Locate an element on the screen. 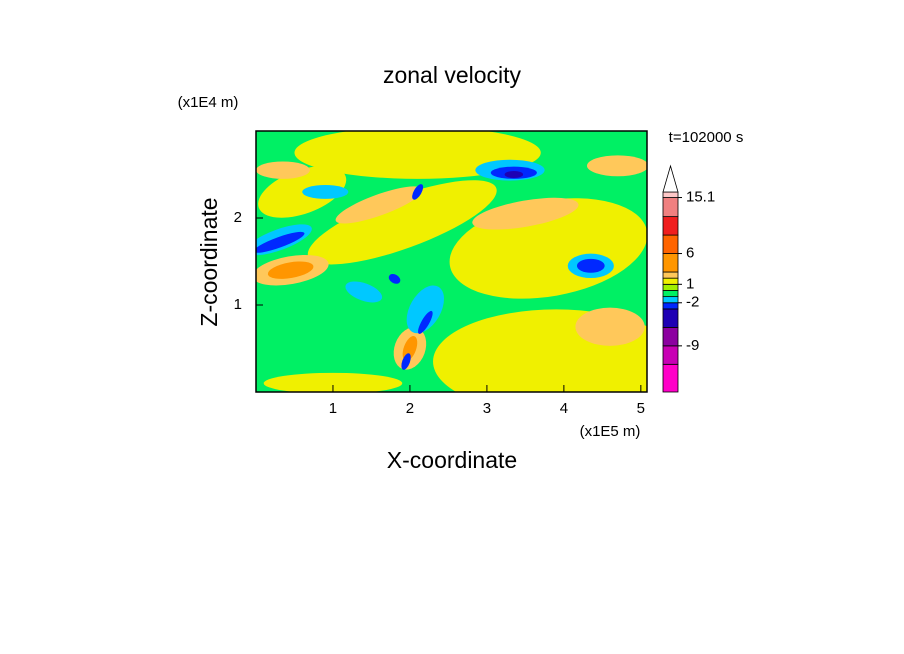 The width and height of the screenshot is (904, 654). y-axis-label: Z-coordinate is located at coordinates (209, 261).